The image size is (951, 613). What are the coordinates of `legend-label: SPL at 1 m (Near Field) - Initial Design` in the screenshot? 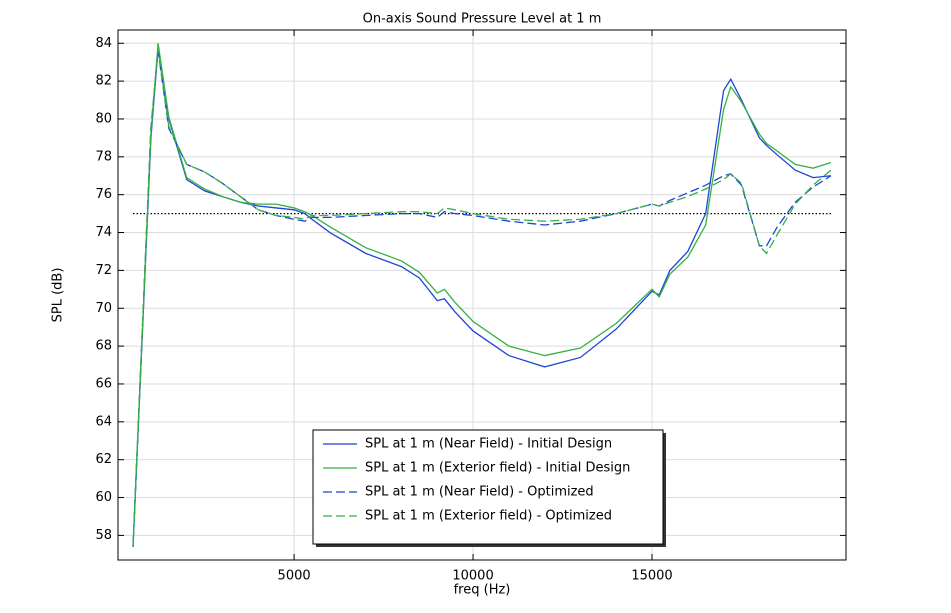 It's located at (488, 444).